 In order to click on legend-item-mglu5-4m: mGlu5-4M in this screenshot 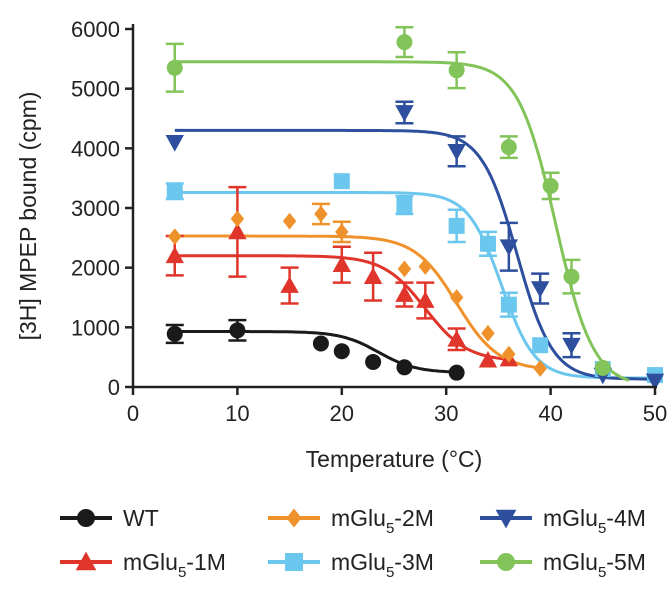, I will do `click(563, 521)`.